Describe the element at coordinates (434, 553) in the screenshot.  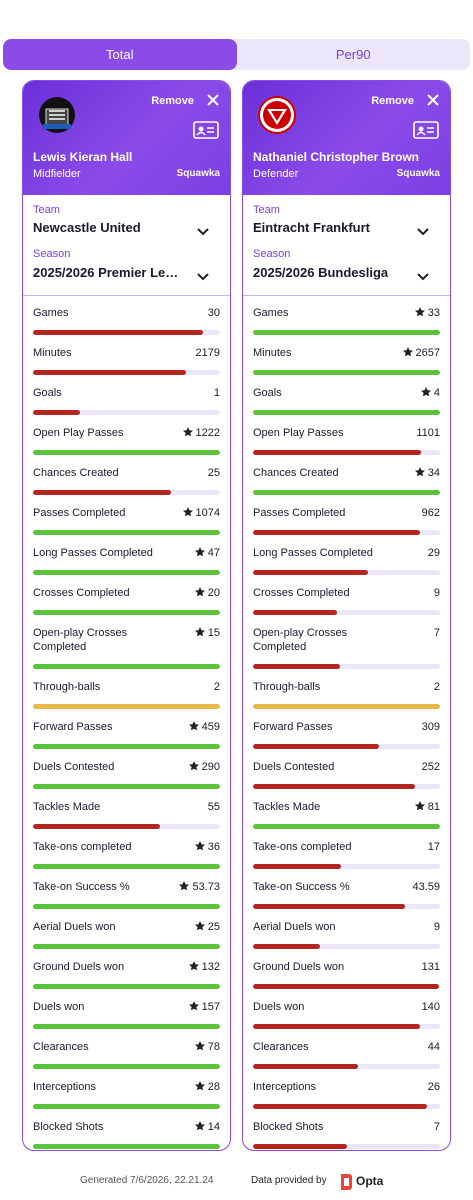
I see `stat-value-wrap: 29` at that location.